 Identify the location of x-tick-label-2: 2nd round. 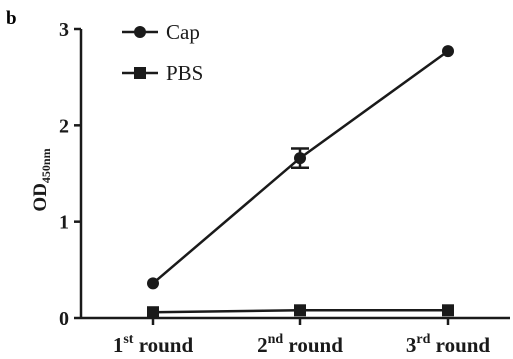
(300, 344).